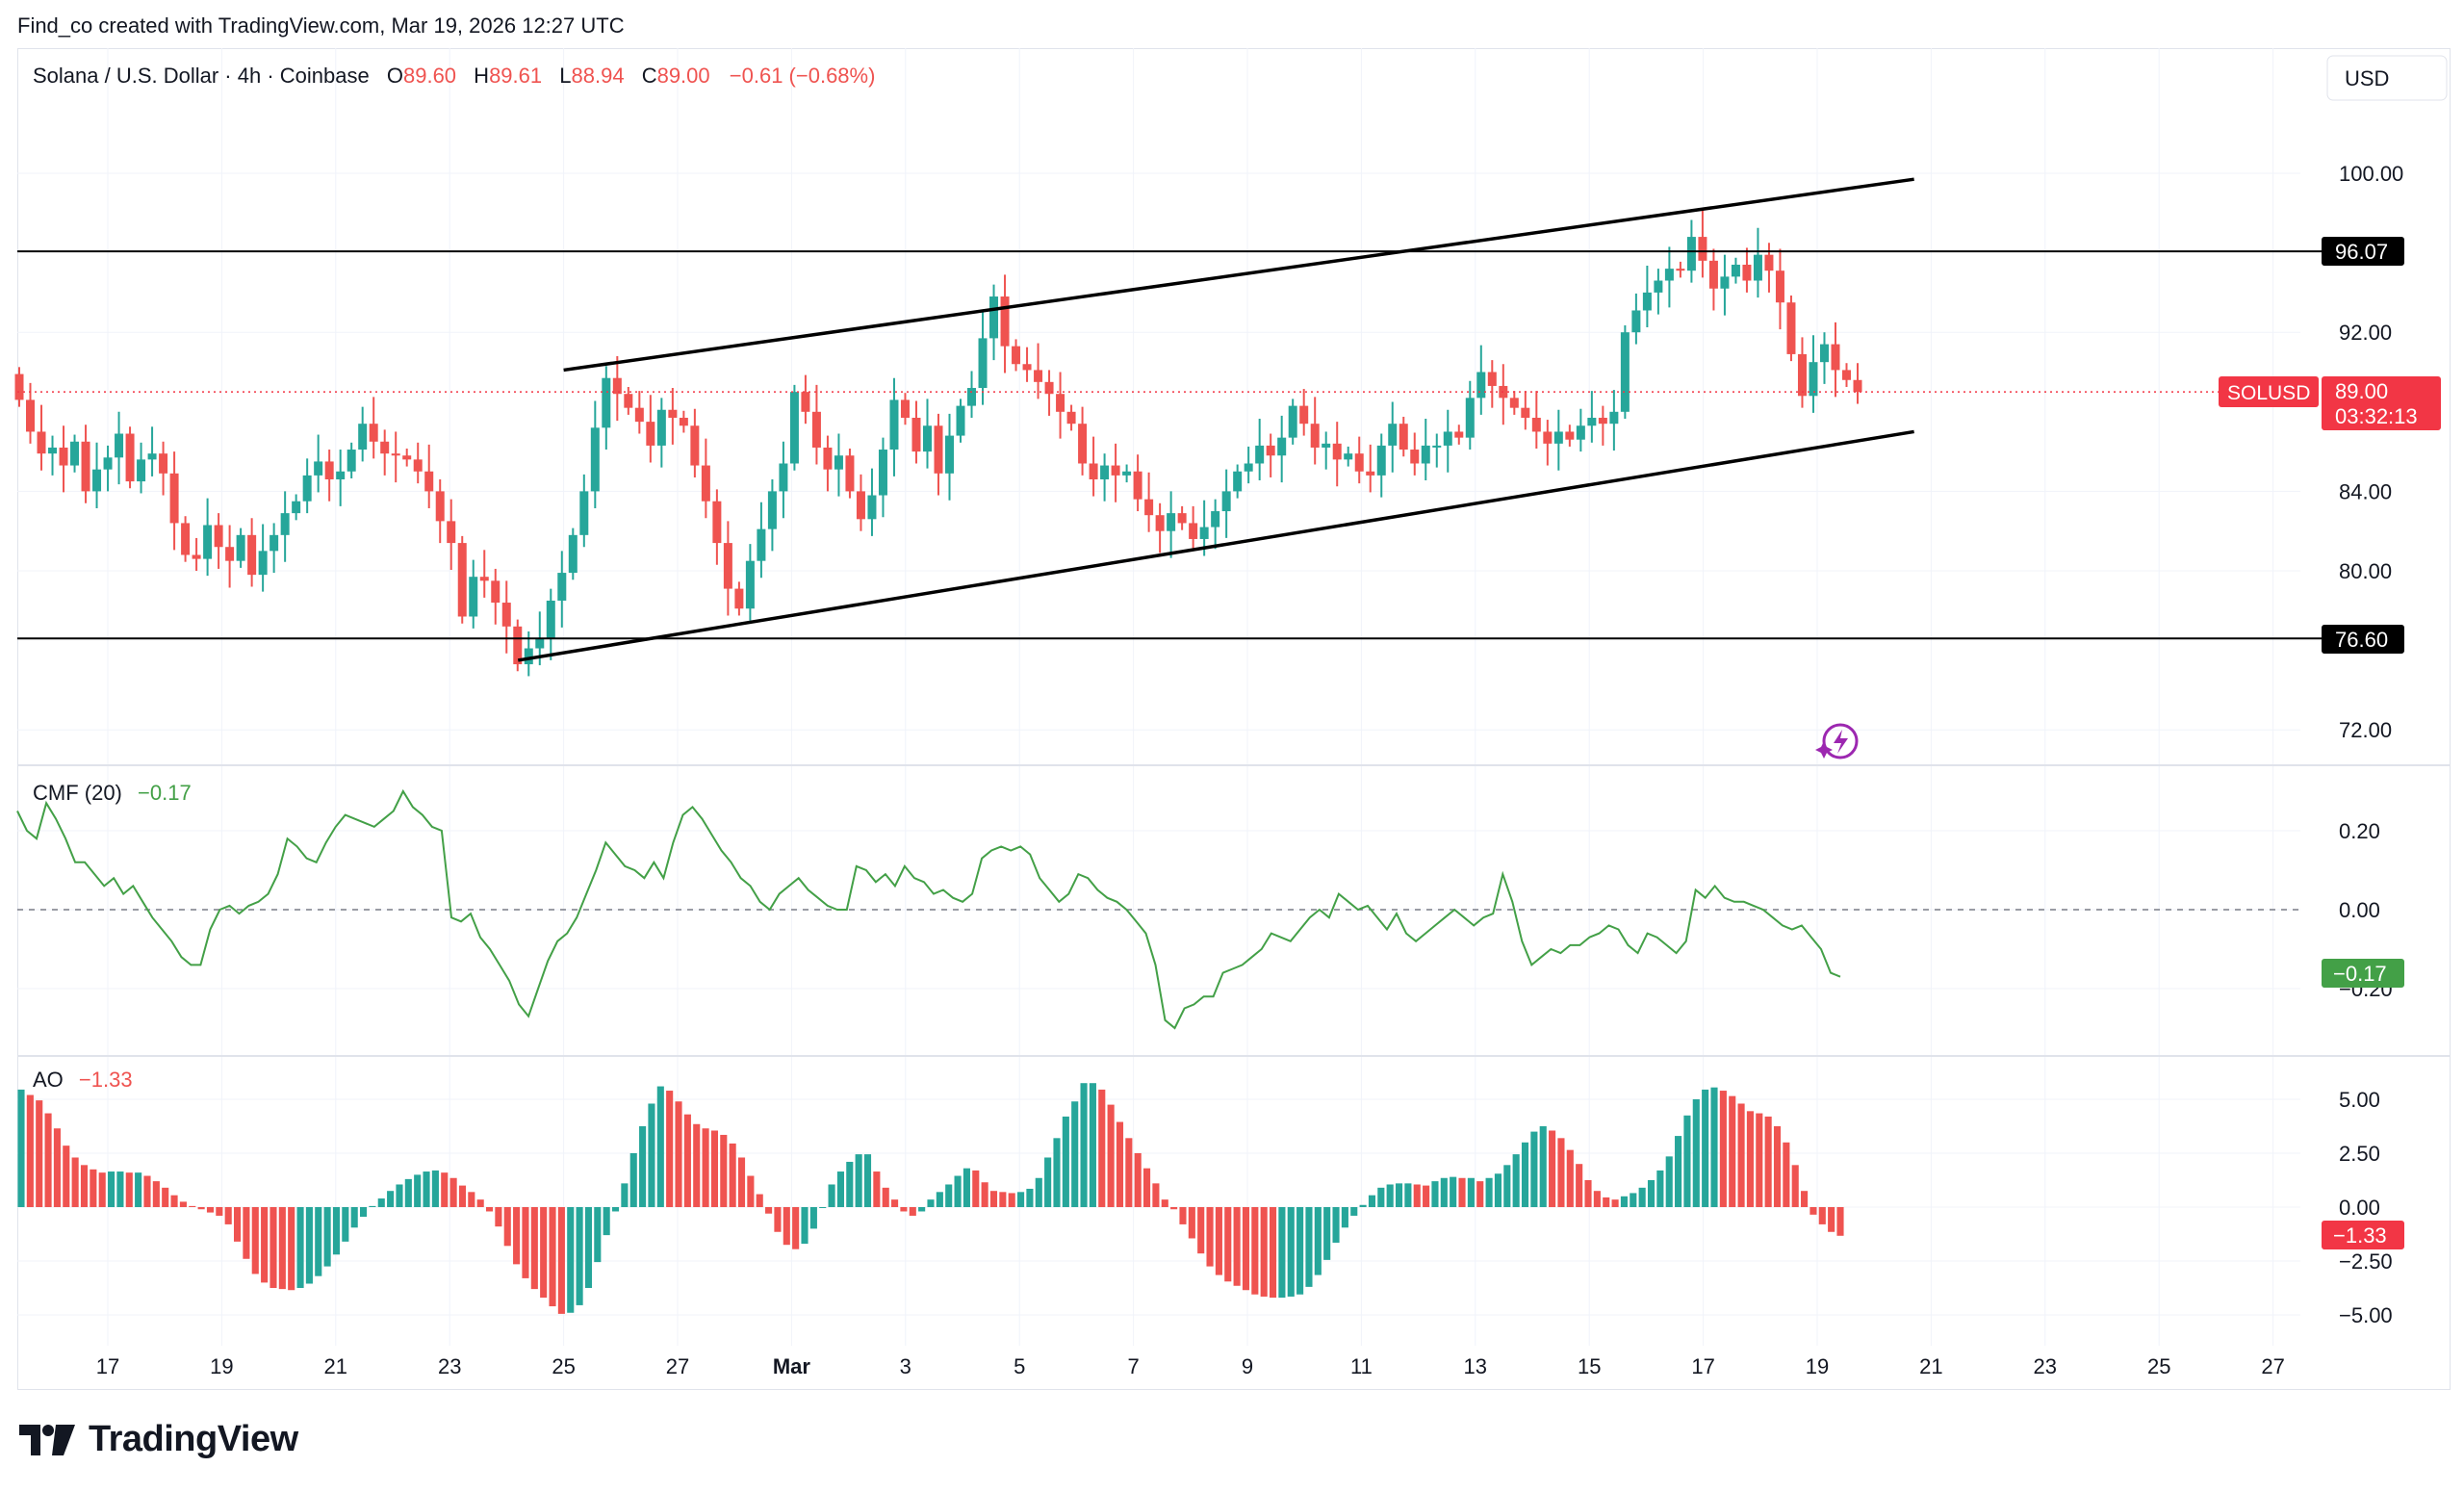 The image size is (2464, 1493). What do you see at coordinates (158, 1440) in the screenshot?
I see `tradingview-logo: TradingView` at bounding box center [158, 1440].